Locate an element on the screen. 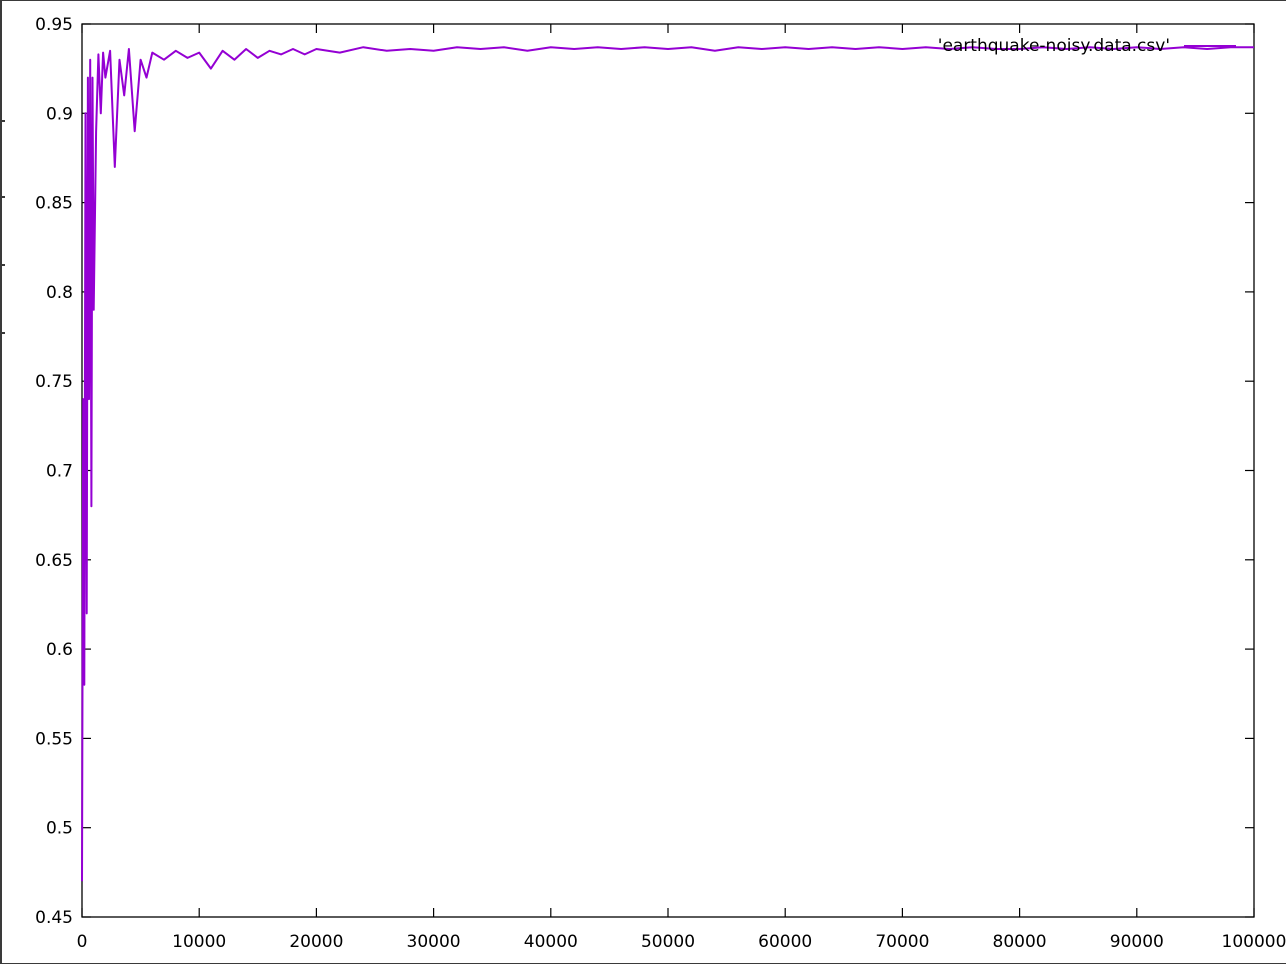 The height and width of the screenshot is (964, 1286). y-tick-label: 0.65 is located at coordinates (54, 561).